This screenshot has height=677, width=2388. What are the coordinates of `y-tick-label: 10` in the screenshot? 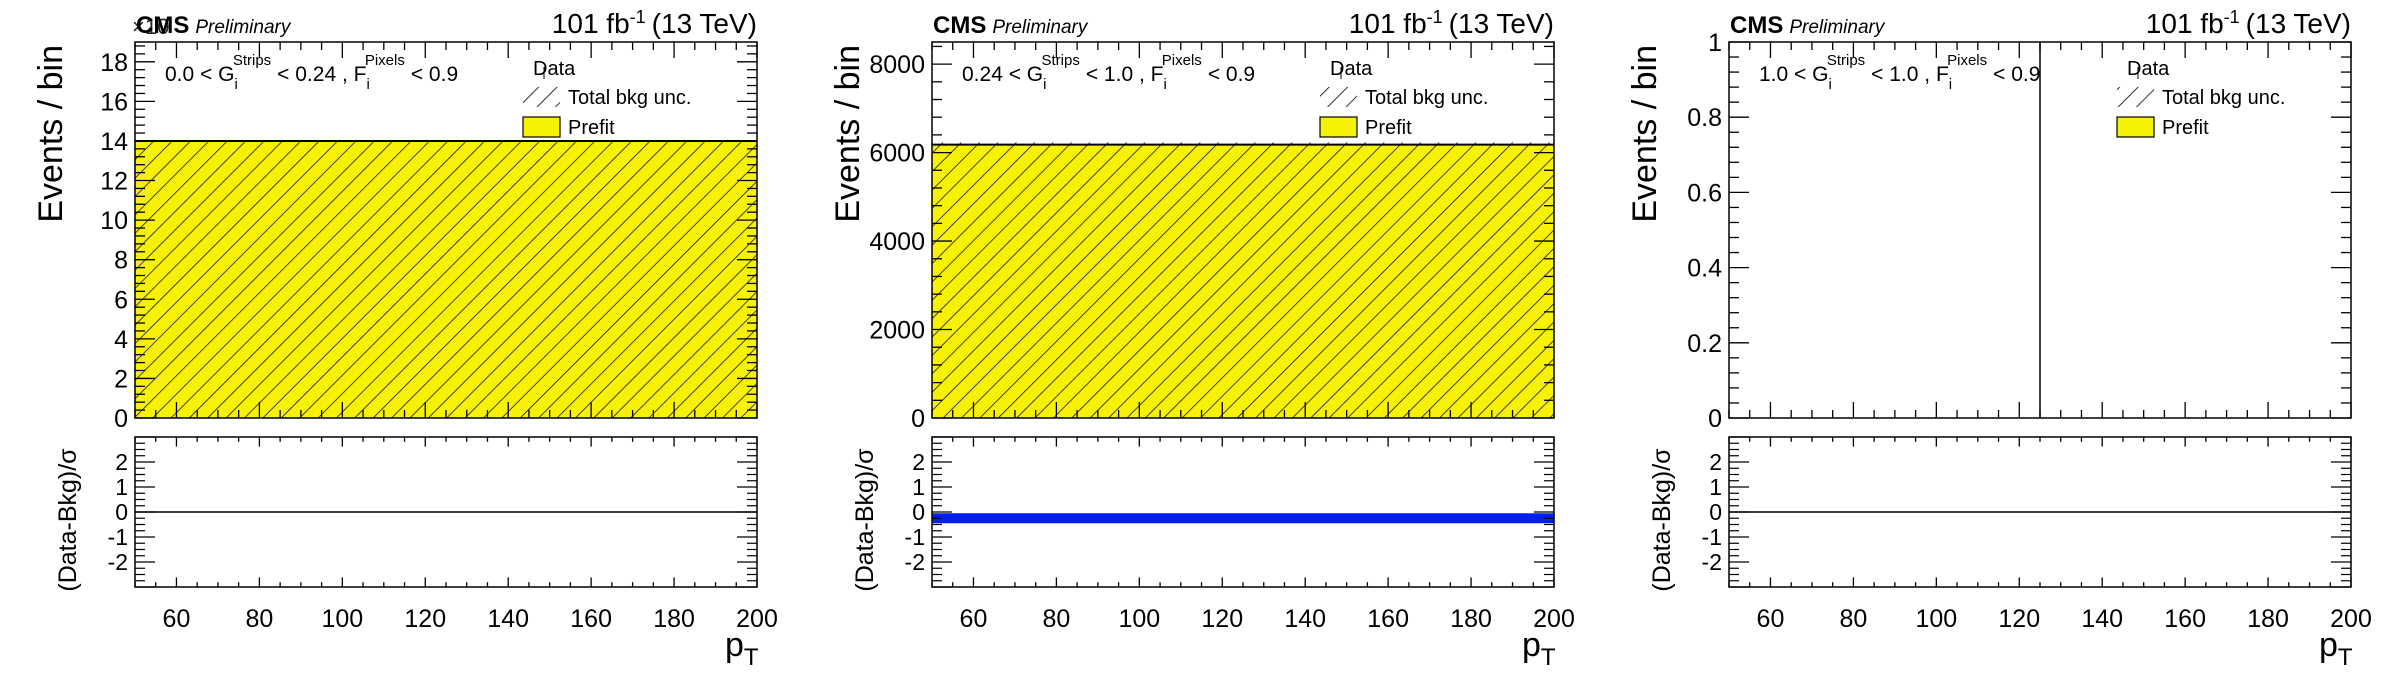 It's located at (114, 221).